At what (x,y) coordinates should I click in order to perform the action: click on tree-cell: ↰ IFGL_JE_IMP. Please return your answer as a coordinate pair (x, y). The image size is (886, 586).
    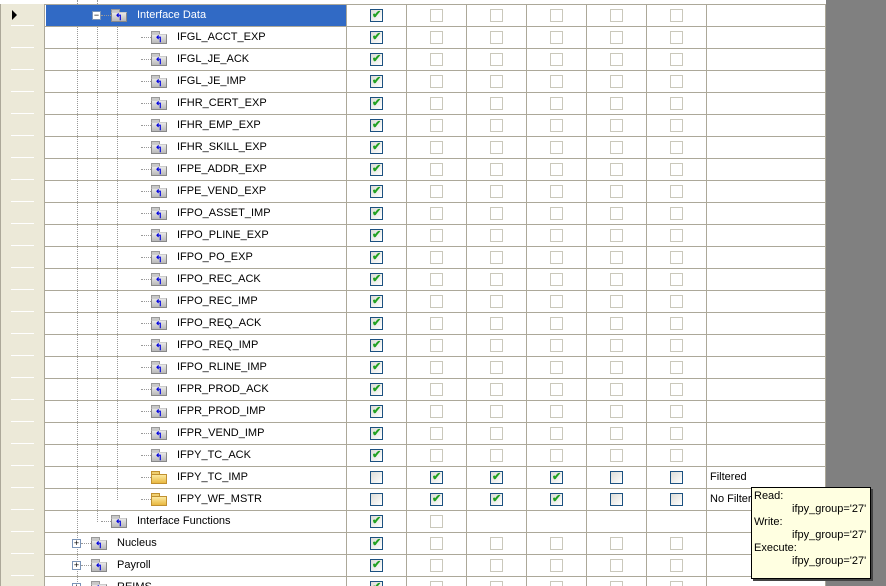
    Looking at the image, I should click on (196, 81).